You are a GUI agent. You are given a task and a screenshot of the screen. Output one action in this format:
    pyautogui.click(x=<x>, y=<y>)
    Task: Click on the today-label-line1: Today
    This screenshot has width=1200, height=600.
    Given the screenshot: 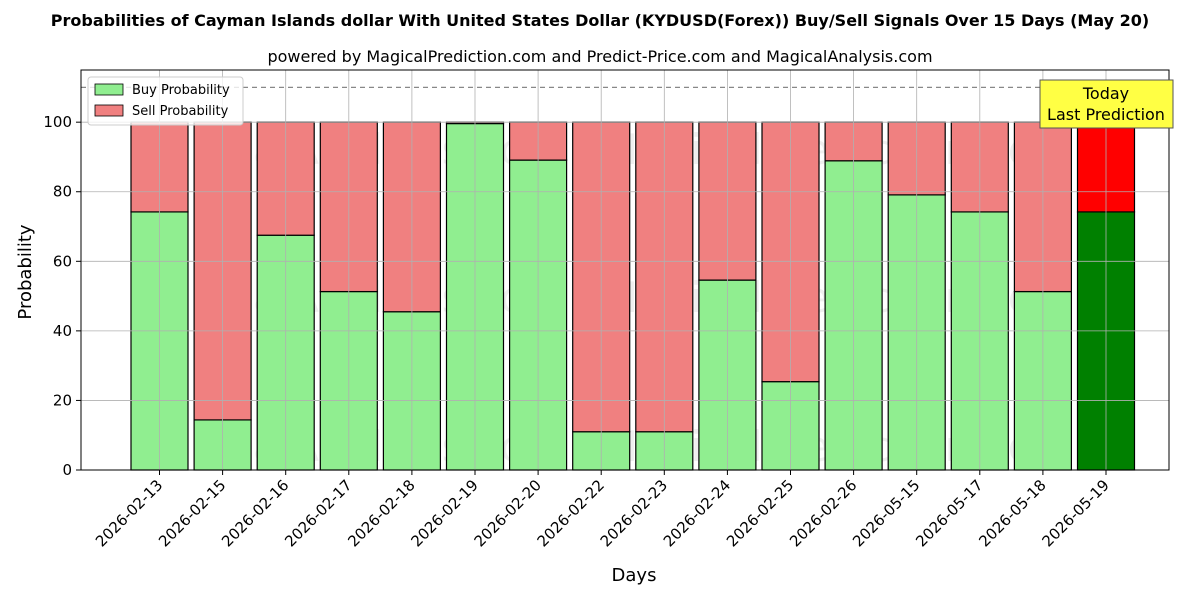 What is the action you would take?
    pyautogui.click(x=1105, y=93)
    